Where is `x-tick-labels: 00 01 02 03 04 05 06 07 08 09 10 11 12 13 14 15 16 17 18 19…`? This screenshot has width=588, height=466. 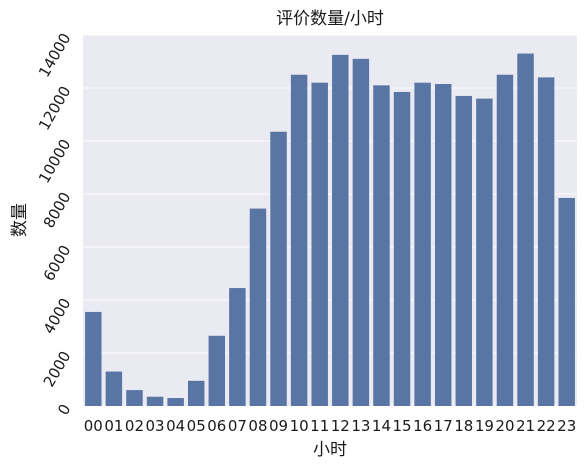
x-tick-labels: 00 01 02 03 04 05 06 07 08 09 10 11 12 13 14 15 16 17 18 19… is located at coordinates (330, 426).